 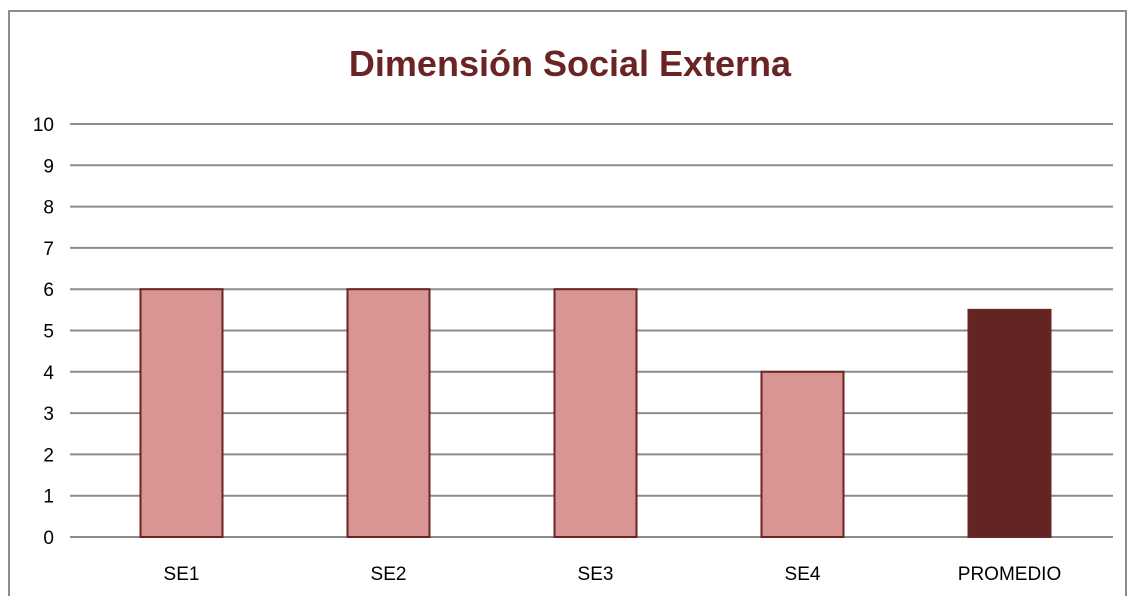 I want to click on y-tick-label: 6, so click(x=48, y=290).